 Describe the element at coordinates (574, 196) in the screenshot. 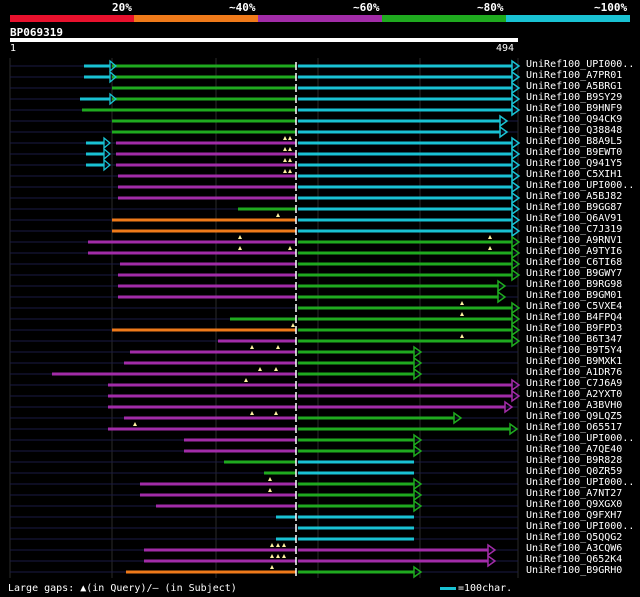

I see `hit-label: UniRef100_A5BJ82` at that location.